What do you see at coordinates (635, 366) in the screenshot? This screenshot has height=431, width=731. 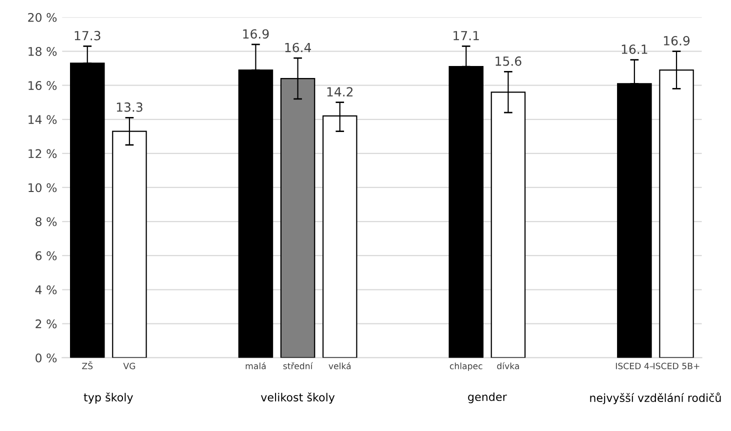 I see `x-tick-label: ISCED 4–` at bounding box center [635, 366].